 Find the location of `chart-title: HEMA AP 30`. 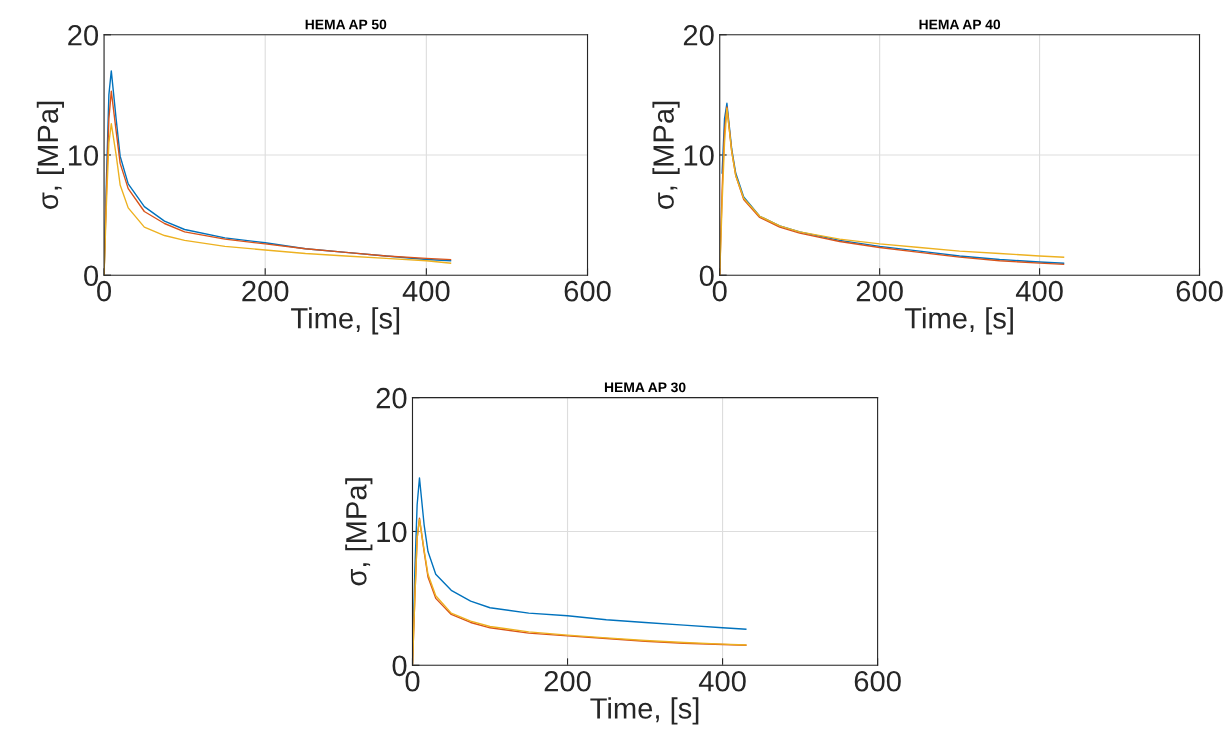

chart-title: HEMA AP 30 is located at coordinates (645, 387).